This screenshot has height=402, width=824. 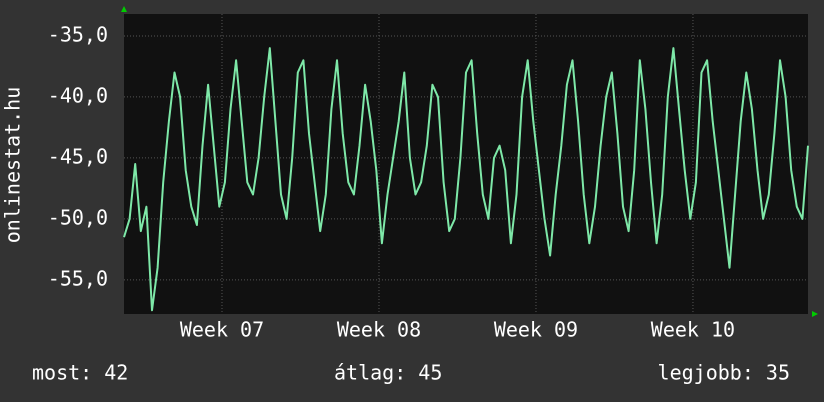 What do you see at coordinates (78, 156) in the screenshot?
I see `y-tick-label: -45,0` at bounding box center [78, 156].